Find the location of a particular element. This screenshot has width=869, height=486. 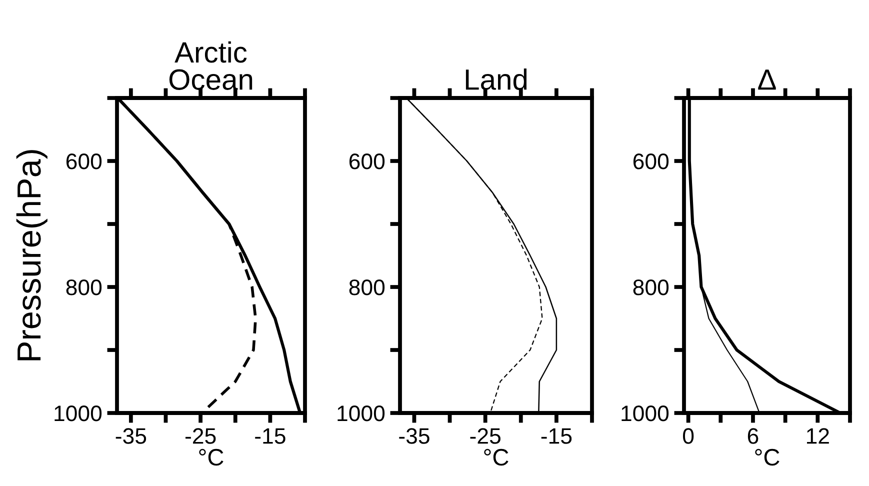

chart-title: Arctic Ocean is located at coordinates (210, 65).